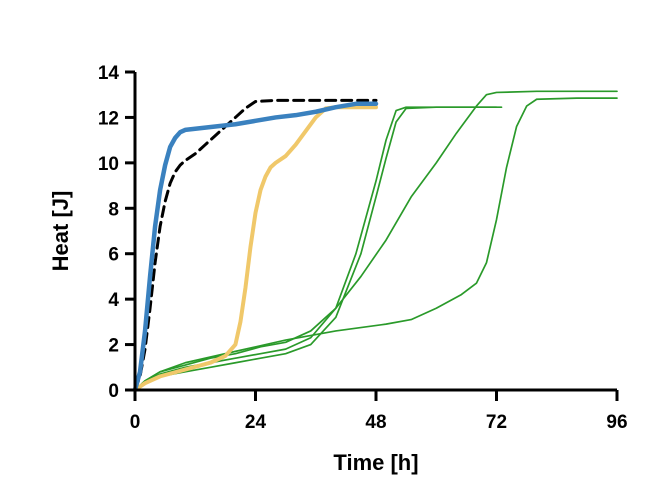 The image size is (645, 486). I want to click on y-tick-label: 8, so click(113, 209).